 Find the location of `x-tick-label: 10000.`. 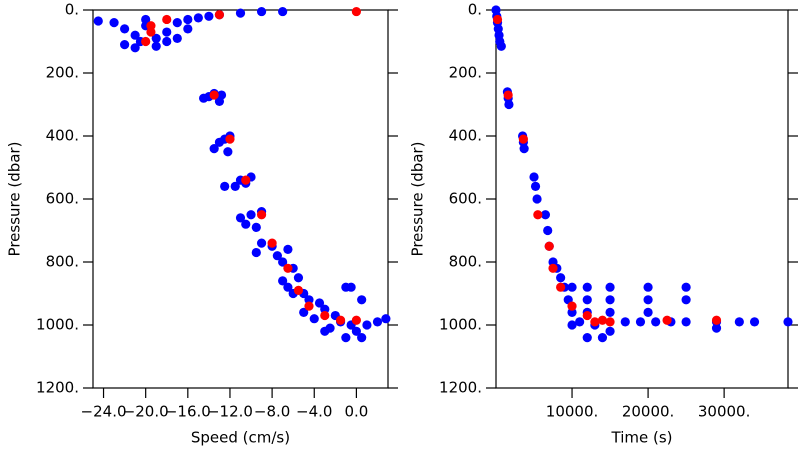

x-tick-label: 10000. is located at coordinates (572, 412).